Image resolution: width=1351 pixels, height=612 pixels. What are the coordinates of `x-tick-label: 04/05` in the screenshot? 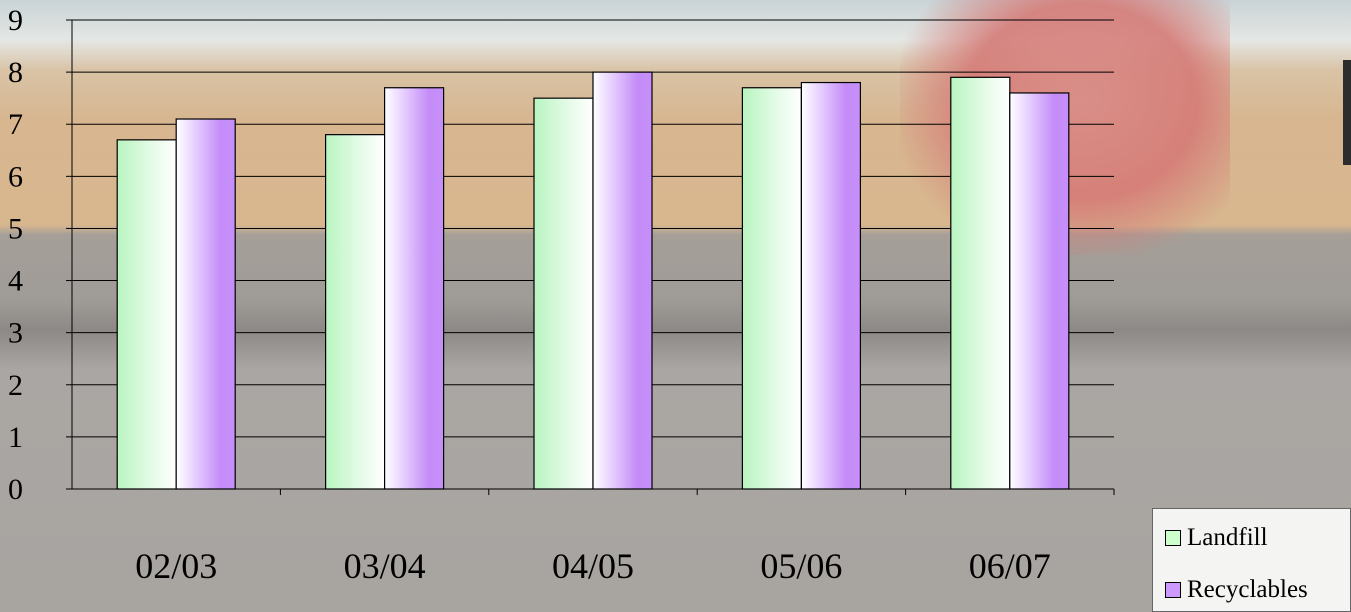 It's located at (593, 566).